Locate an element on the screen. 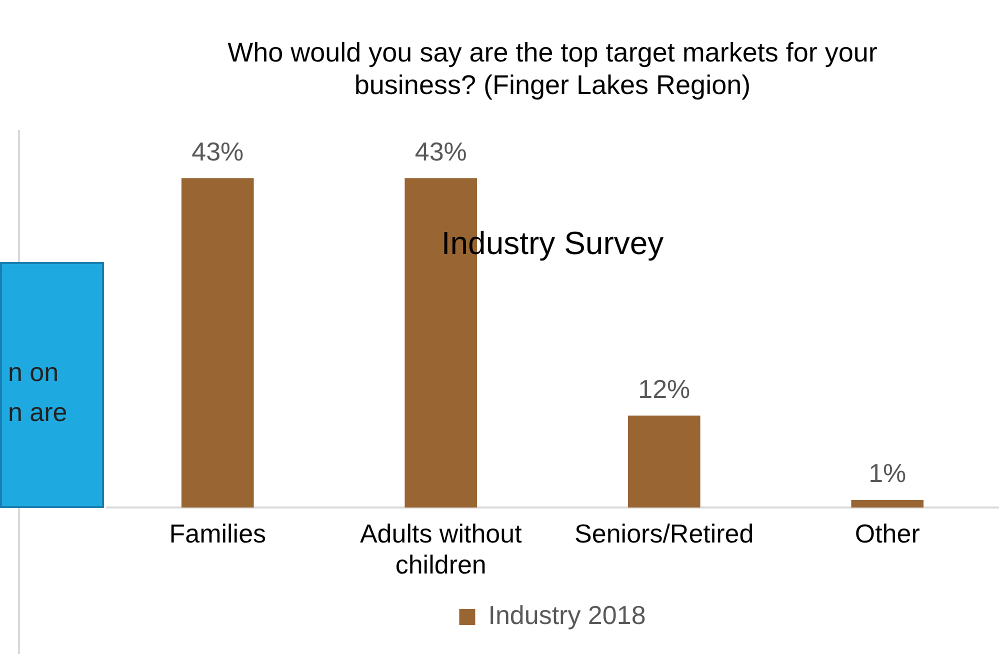 Image resolution: width=999 pixels, height=654 pixels. chart-title: Who would you say are the top target markets for your business? (Finger Lakes Region) is located at coordinates (553, 69).